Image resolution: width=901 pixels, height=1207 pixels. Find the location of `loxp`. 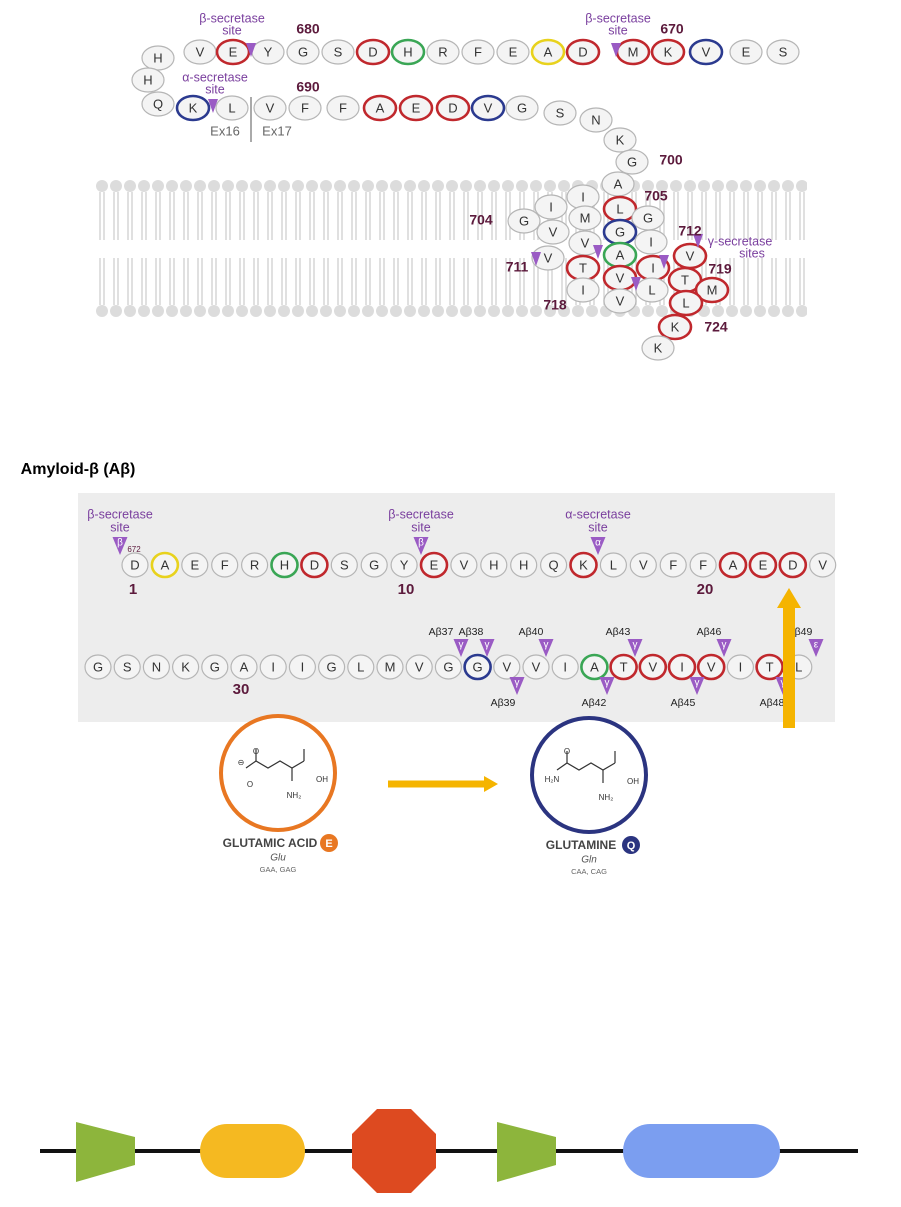

loxp is located at coordinates (105, 1152).